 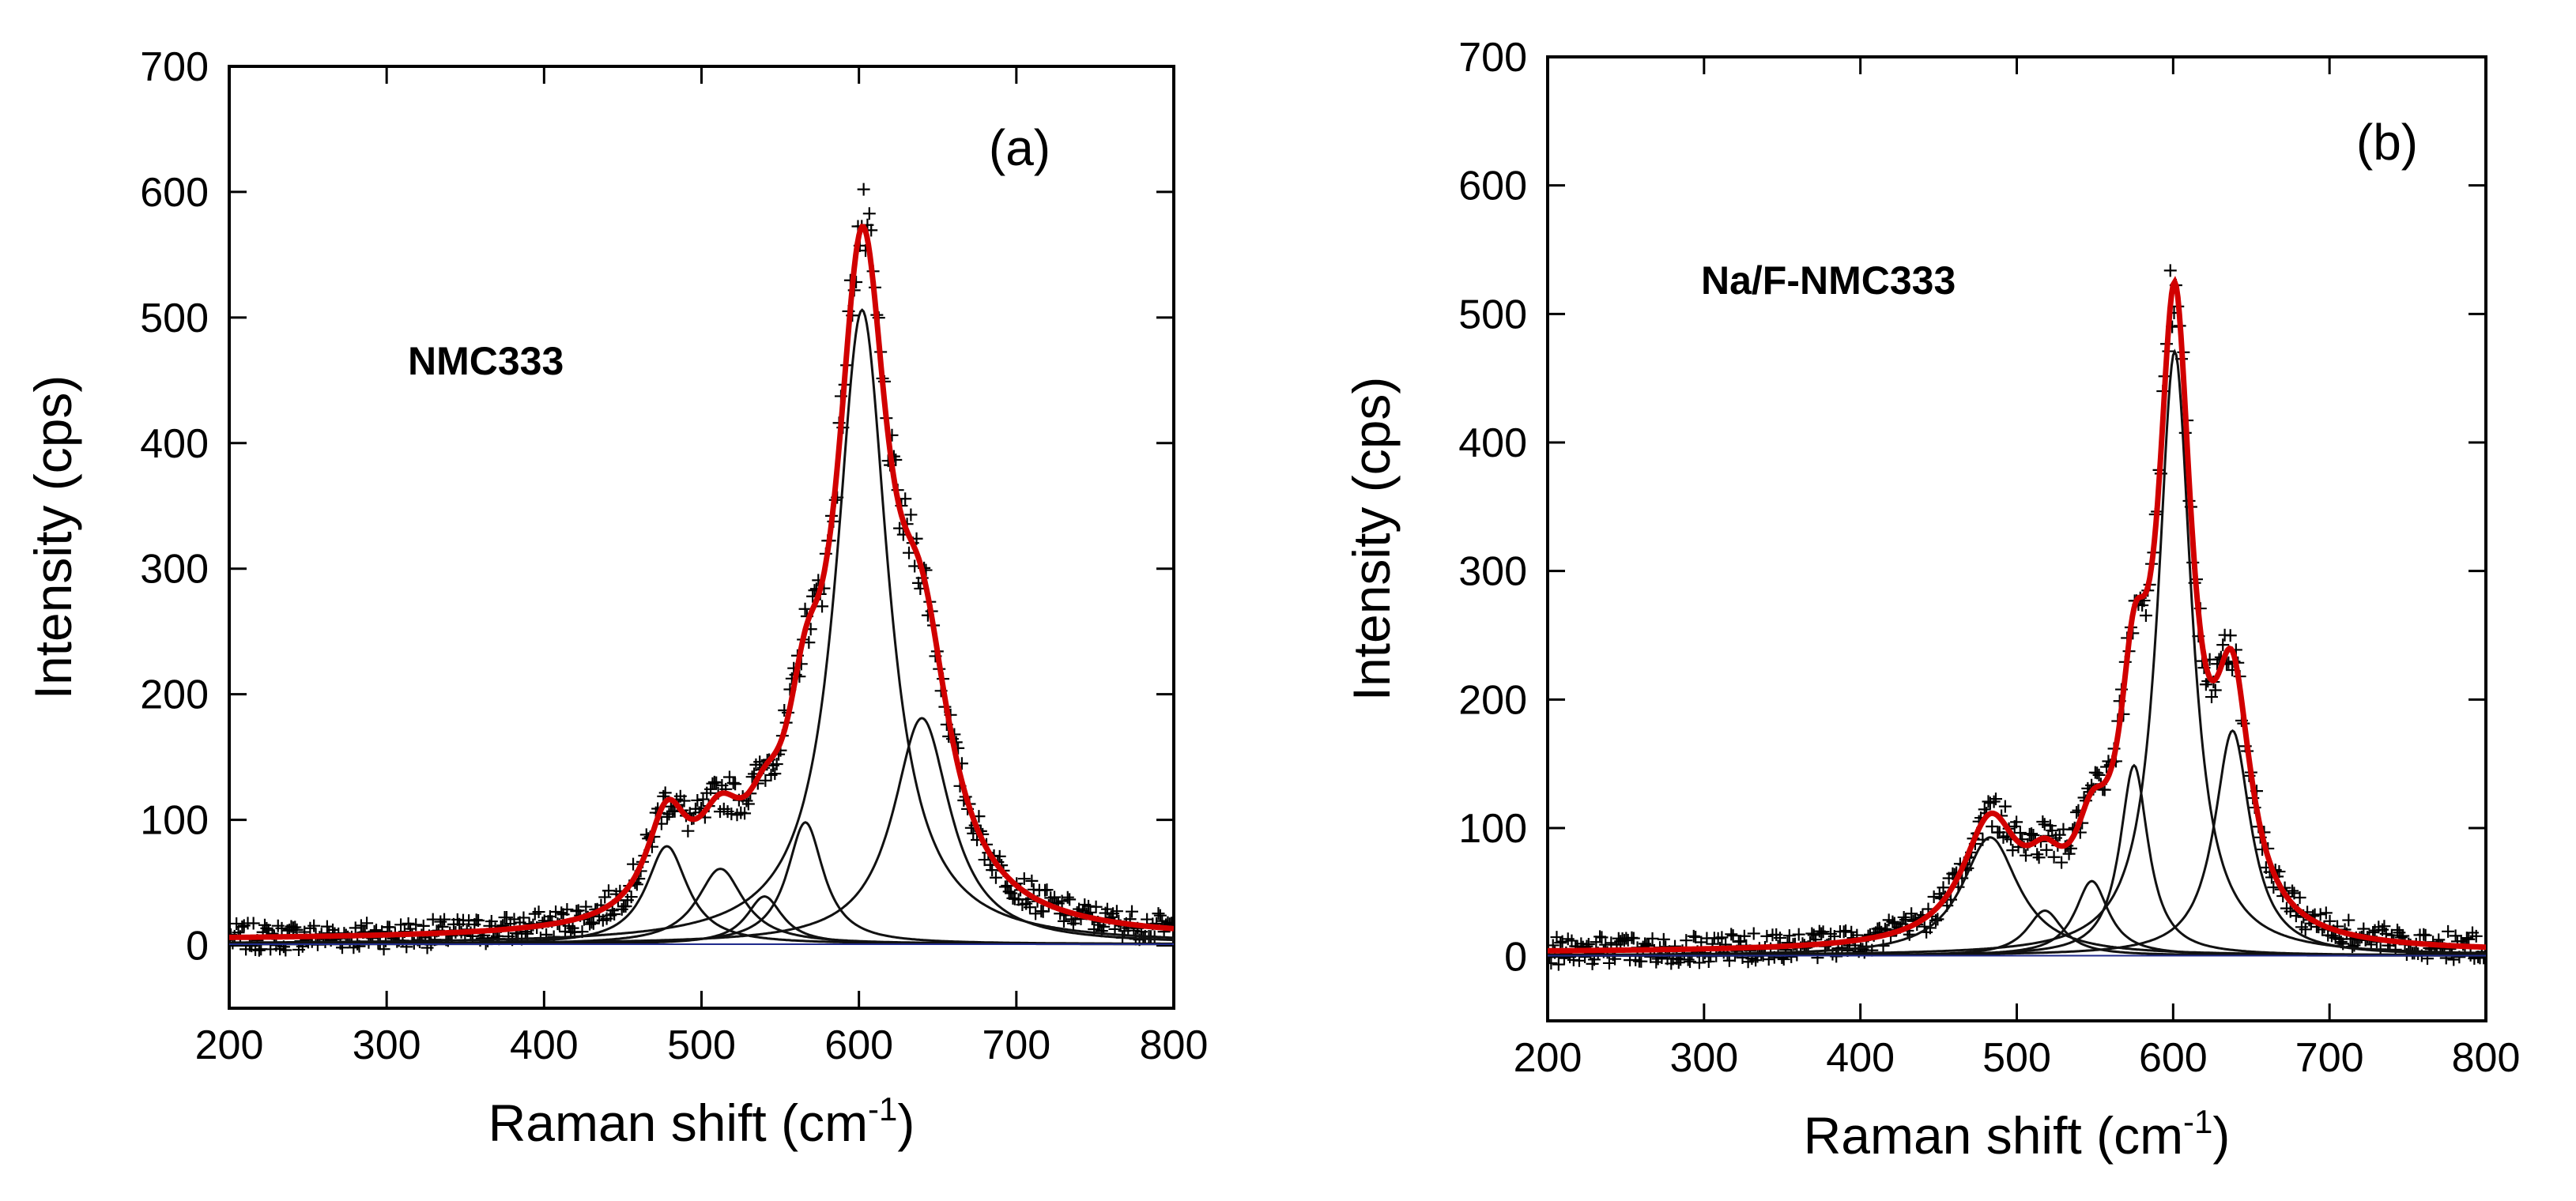 What do you see at coordinates (387, 1045) in the screenshot?
I see `x-tick-label: 300` at bounding box center [387, 1045].